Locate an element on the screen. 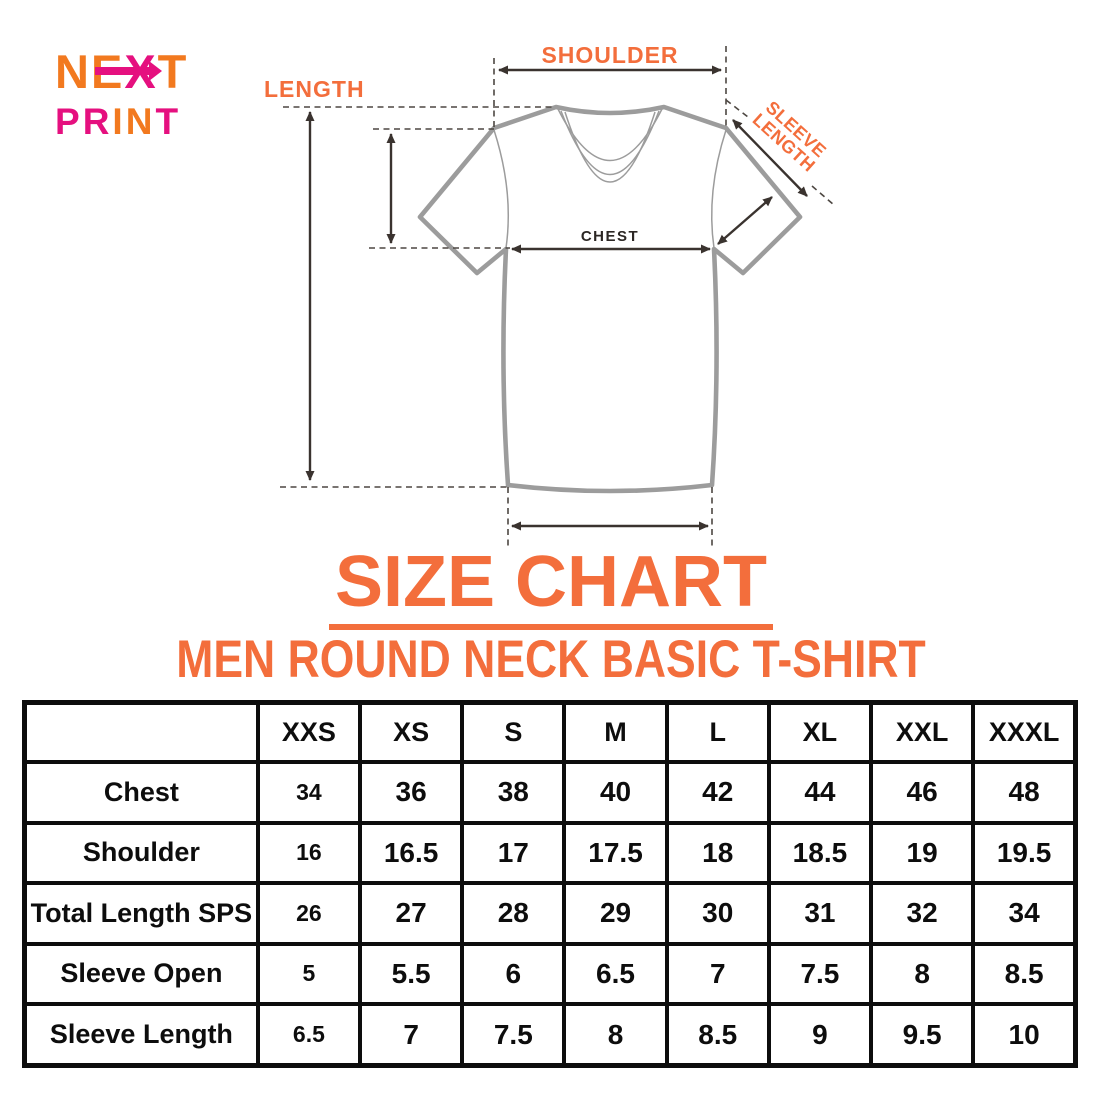 This screenshot has height=1101, width=1102. sleeve-length-label: SLEEVE LENGTH is located at coordinates (790, 136).